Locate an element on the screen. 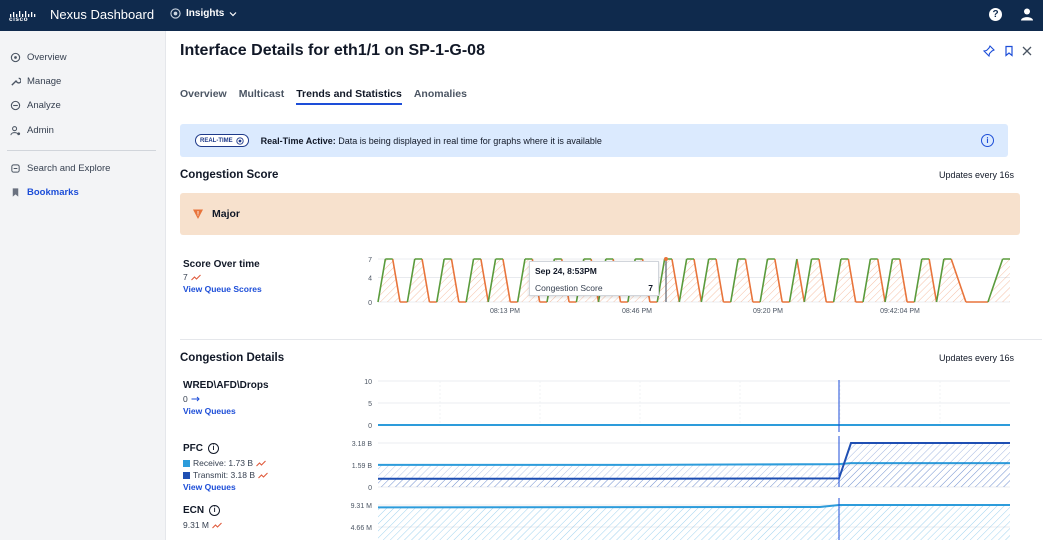 This screenshot has height=540, width=1043. congestion-score-updates: Updates every 16s is located at coordinates (976, 175).